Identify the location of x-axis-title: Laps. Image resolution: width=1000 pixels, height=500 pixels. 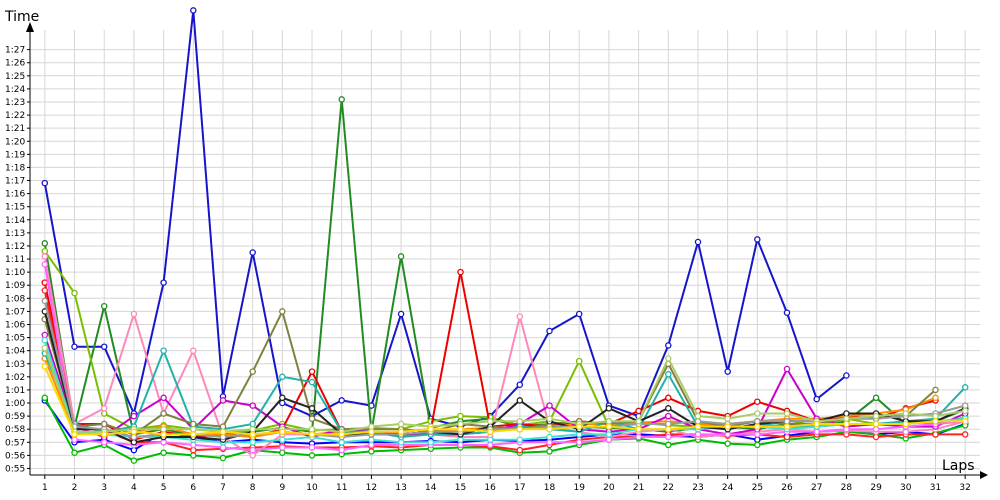
(958, 466).